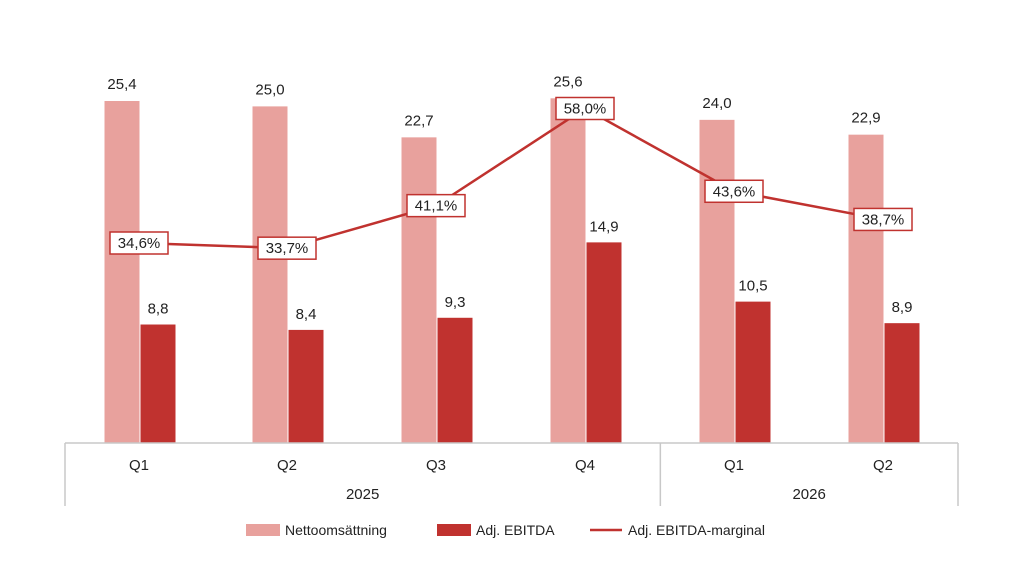 The image size is (1024, 576). I want to click on bar-label-adj-ebitda: 14,9, so click(603, 226).